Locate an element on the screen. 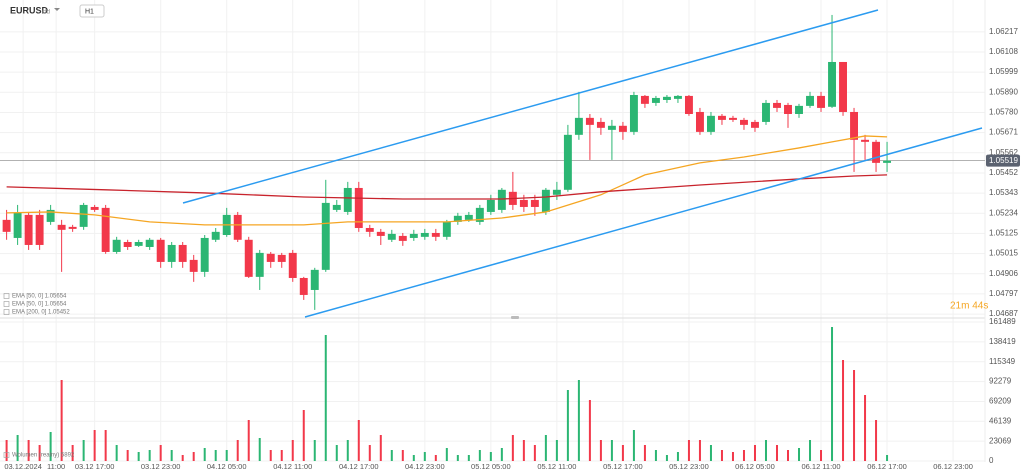 The width and height of the screenshot is (1024, 476). x-tick-label: 04.12 23:00 is located at coordinates (425, 466).